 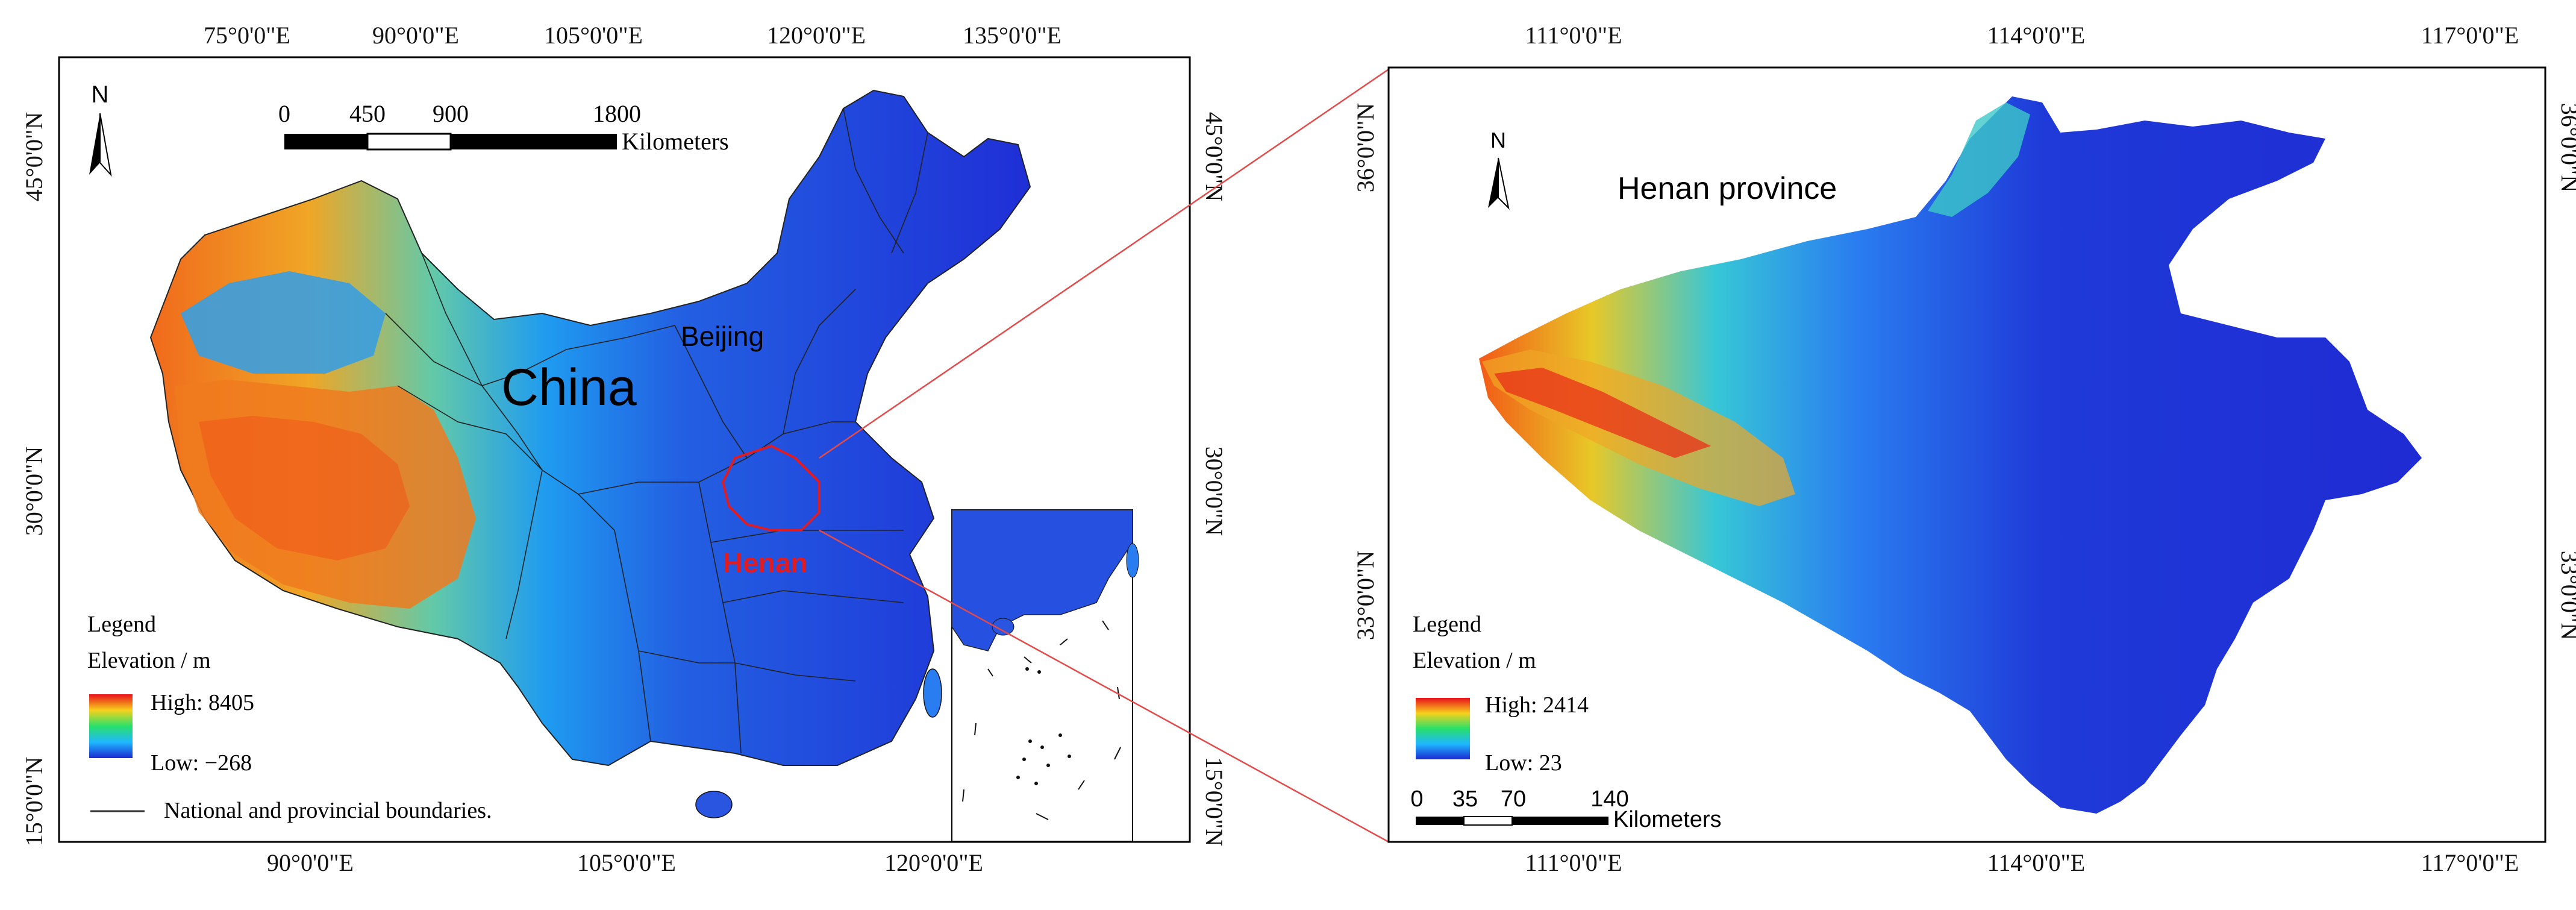 I want to click on right-left-tick-1: 33°0'0"N, so click(x=1365, y=595).